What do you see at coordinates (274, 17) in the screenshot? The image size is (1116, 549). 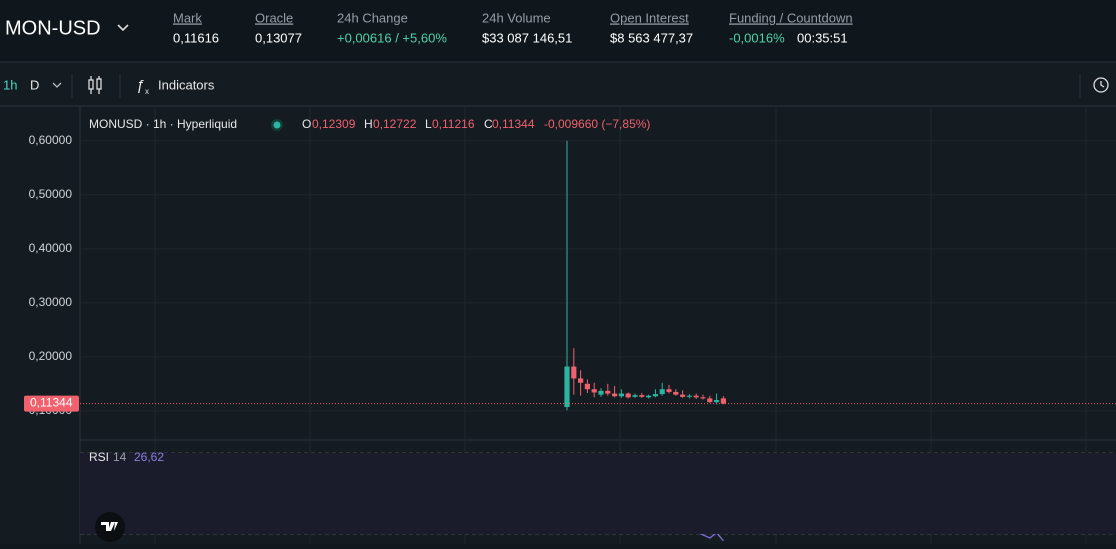 I see `stat-label: Oracle` at bounding box center [274, 17].